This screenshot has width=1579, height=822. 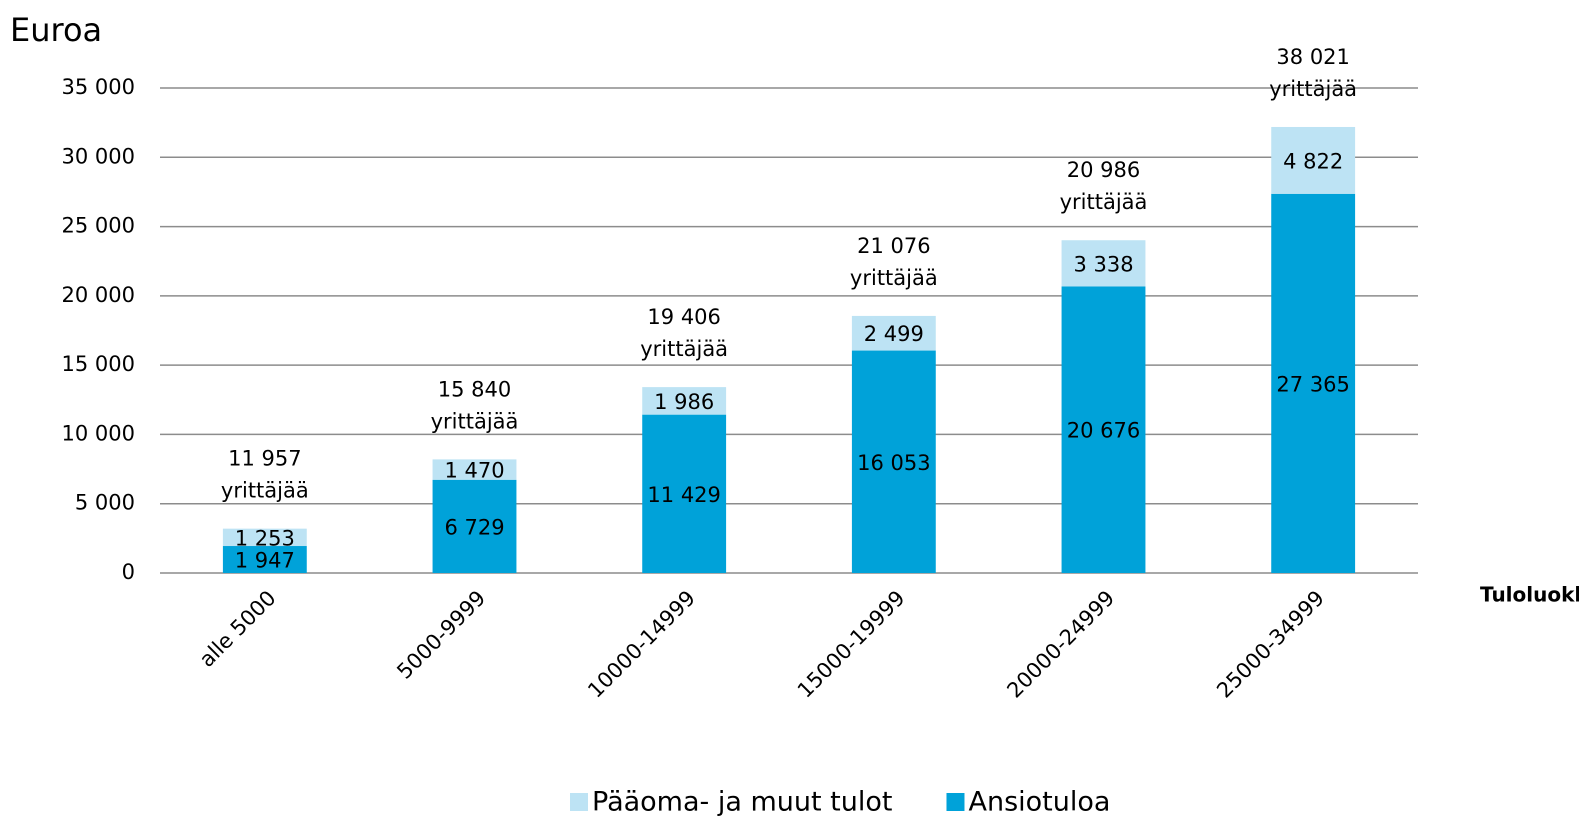 I want to click on bar-annotation: 15 840, so click(x=474, y=389).